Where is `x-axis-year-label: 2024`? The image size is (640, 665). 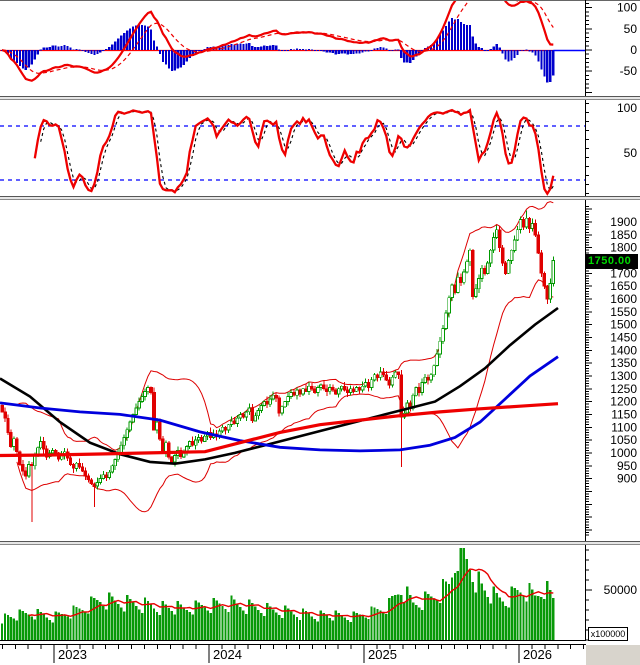 x-axis-year-label: 2024 is located at coordinates (227, 654).